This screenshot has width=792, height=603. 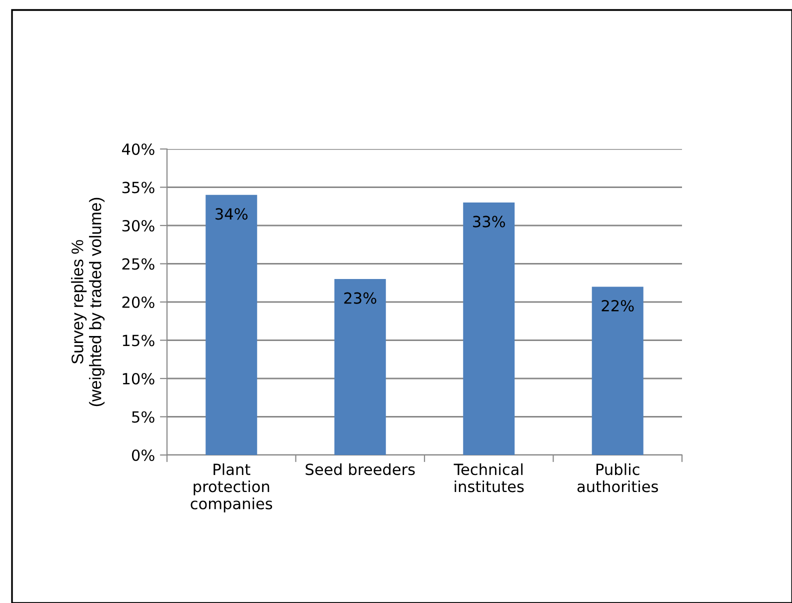 What do you see at coordinates (489, 222) in the screenshot?
I see `data-label: 33%` at bounding box center [489, 222].